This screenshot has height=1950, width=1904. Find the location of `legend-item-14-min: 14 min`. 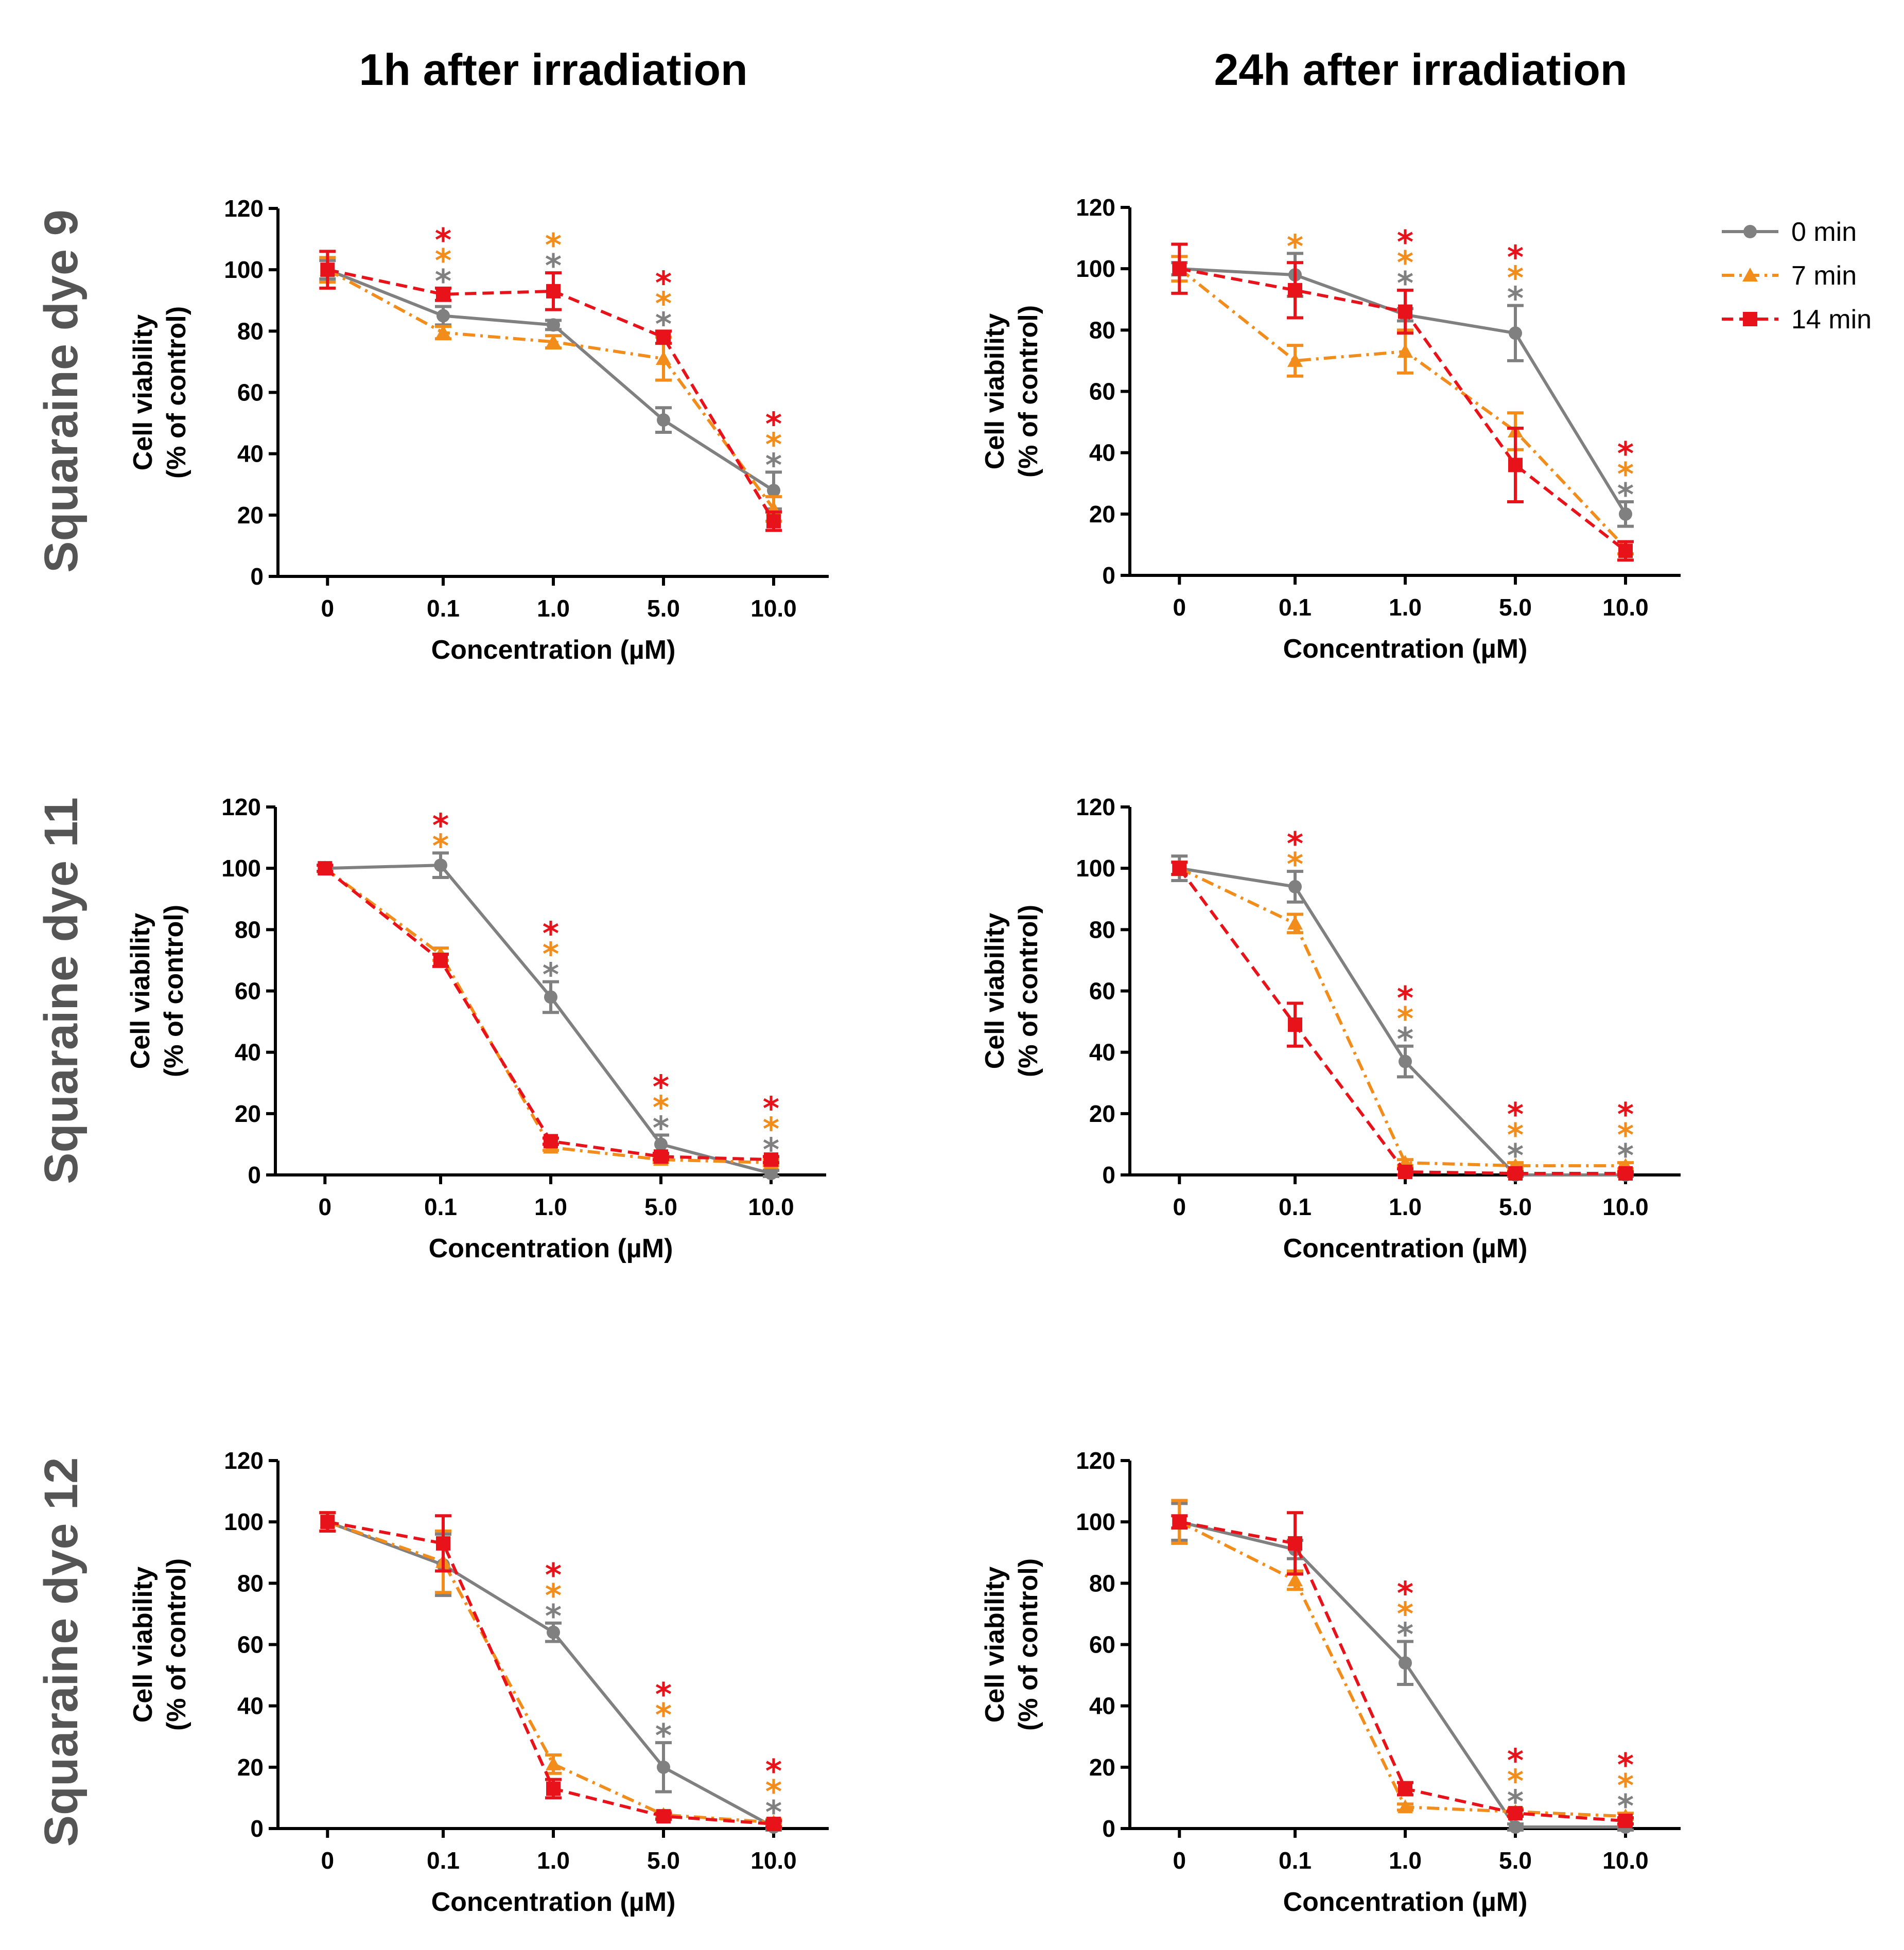

legend-item-14-min: 14 min is located at coordinates (1797, 320).